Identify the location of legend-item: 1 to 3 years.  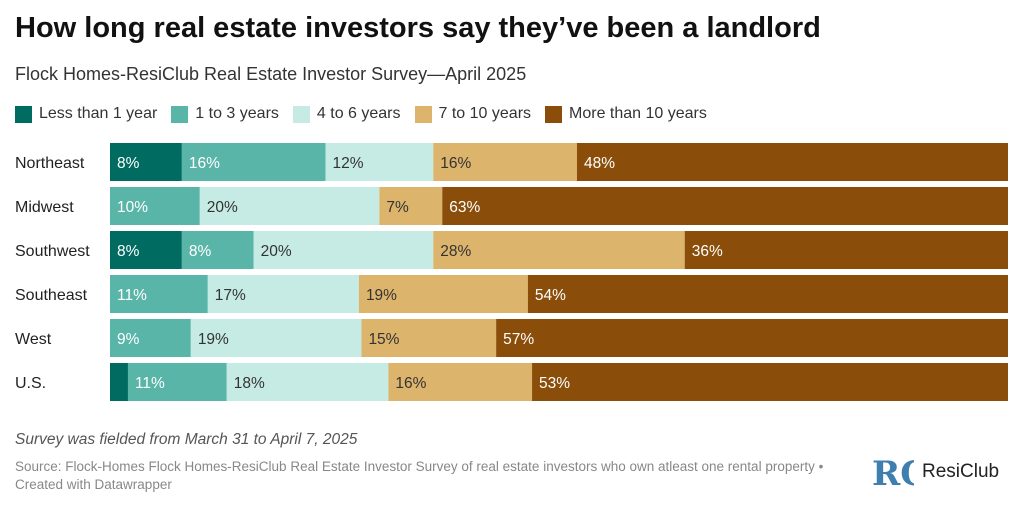
(225, 114).